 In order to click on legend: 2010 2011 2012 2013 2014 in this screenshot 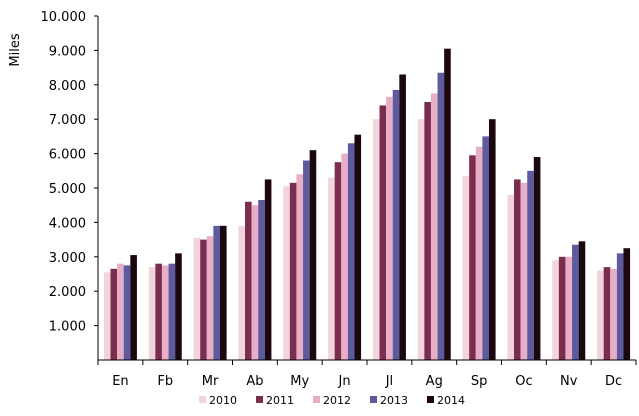, I will do `click(332, 400)`.